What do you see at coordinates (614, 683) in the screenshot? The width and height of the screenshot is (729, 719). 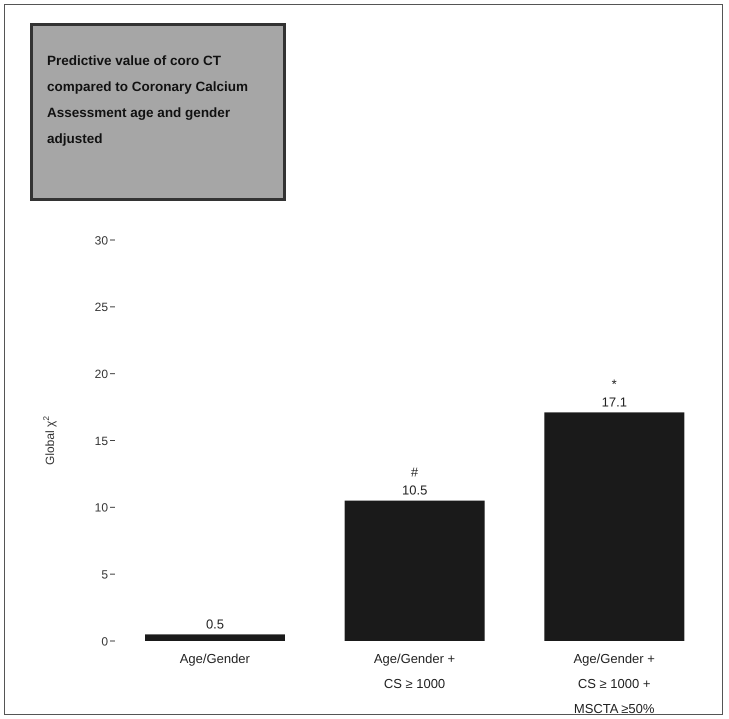 I see `x-tick-label: Age/Gender + CS ≥ 1000 + MSCTA ≥50%` at bounding box center [614, 683].